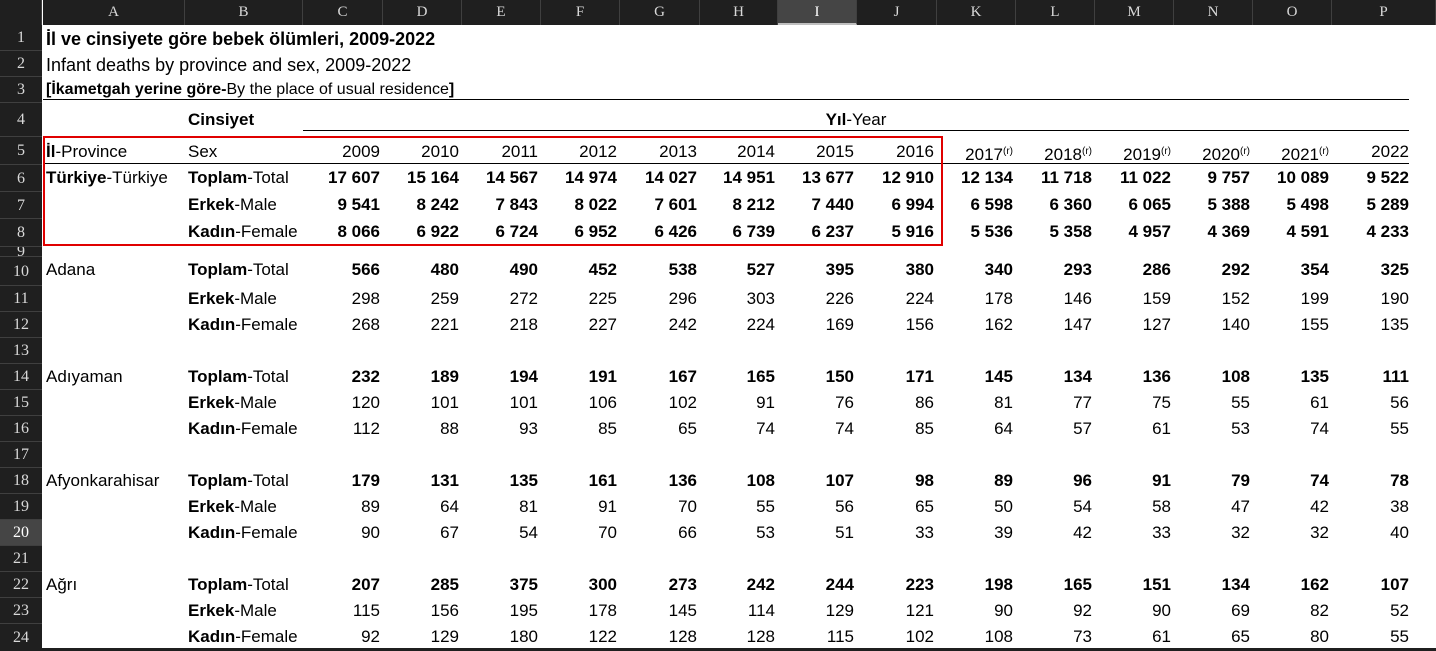 This screenshot has height=651, width=1436. Describe the element at coordinates (1394, 298) in the screenshot. I see `data-cell: 190` at that location.